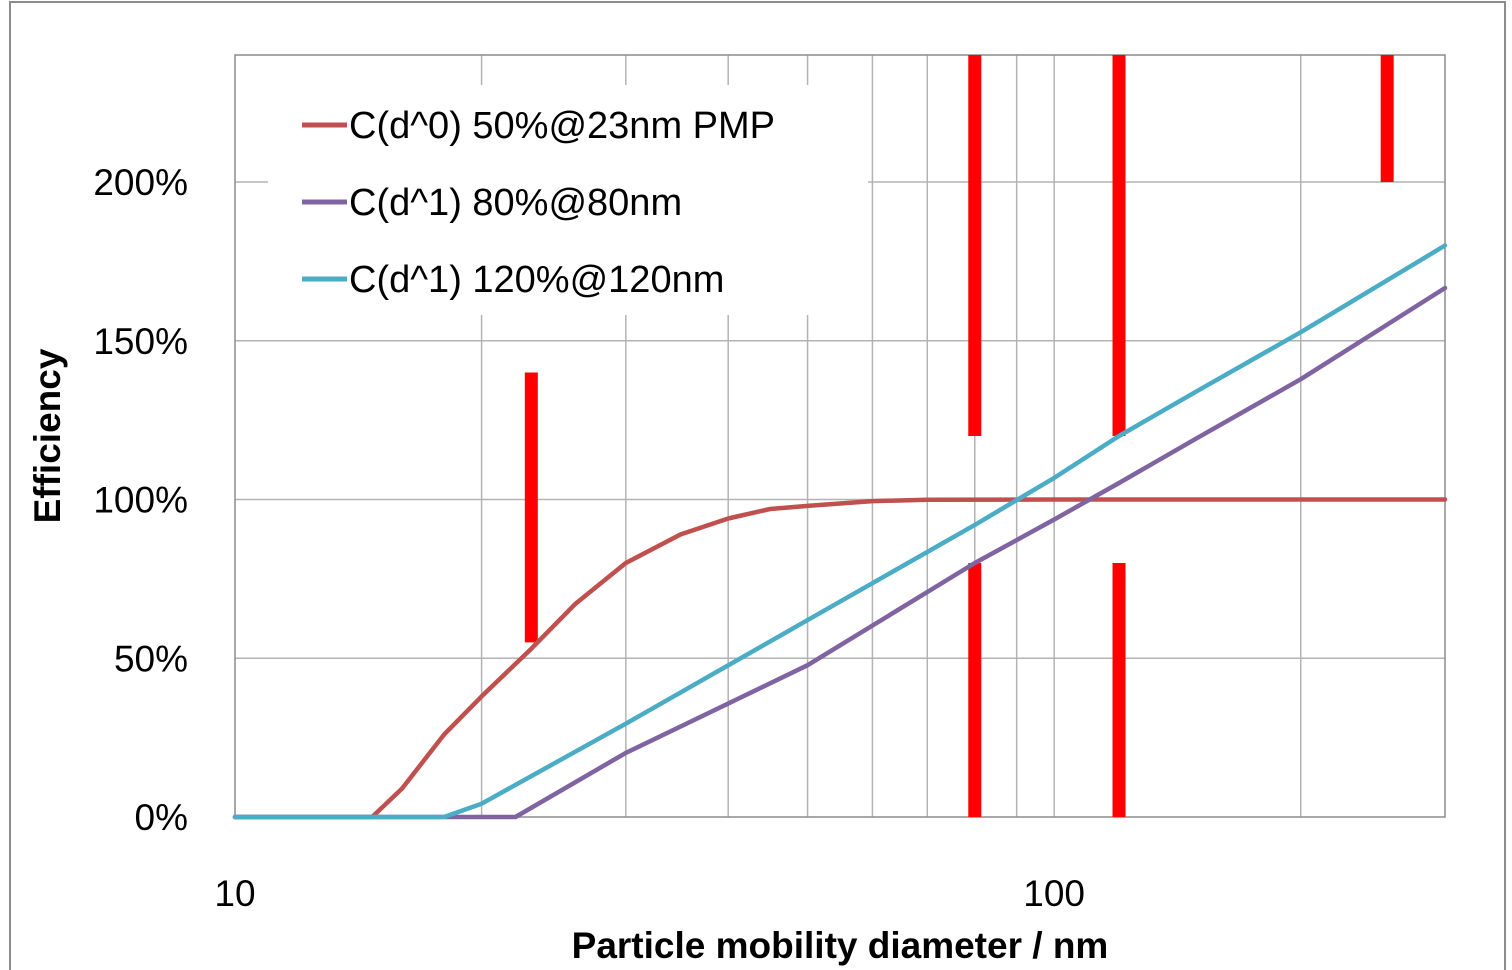 The image size is (1512, 970). I want to click on legend-label: C(d^0) 50%@23nm PMP, so click(562, 126).